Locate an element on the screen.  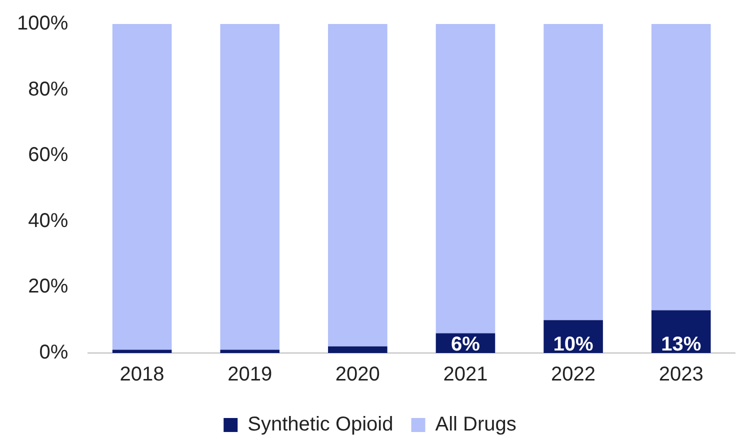
y-tick-label: 100% is located at coordinates (42, 23).